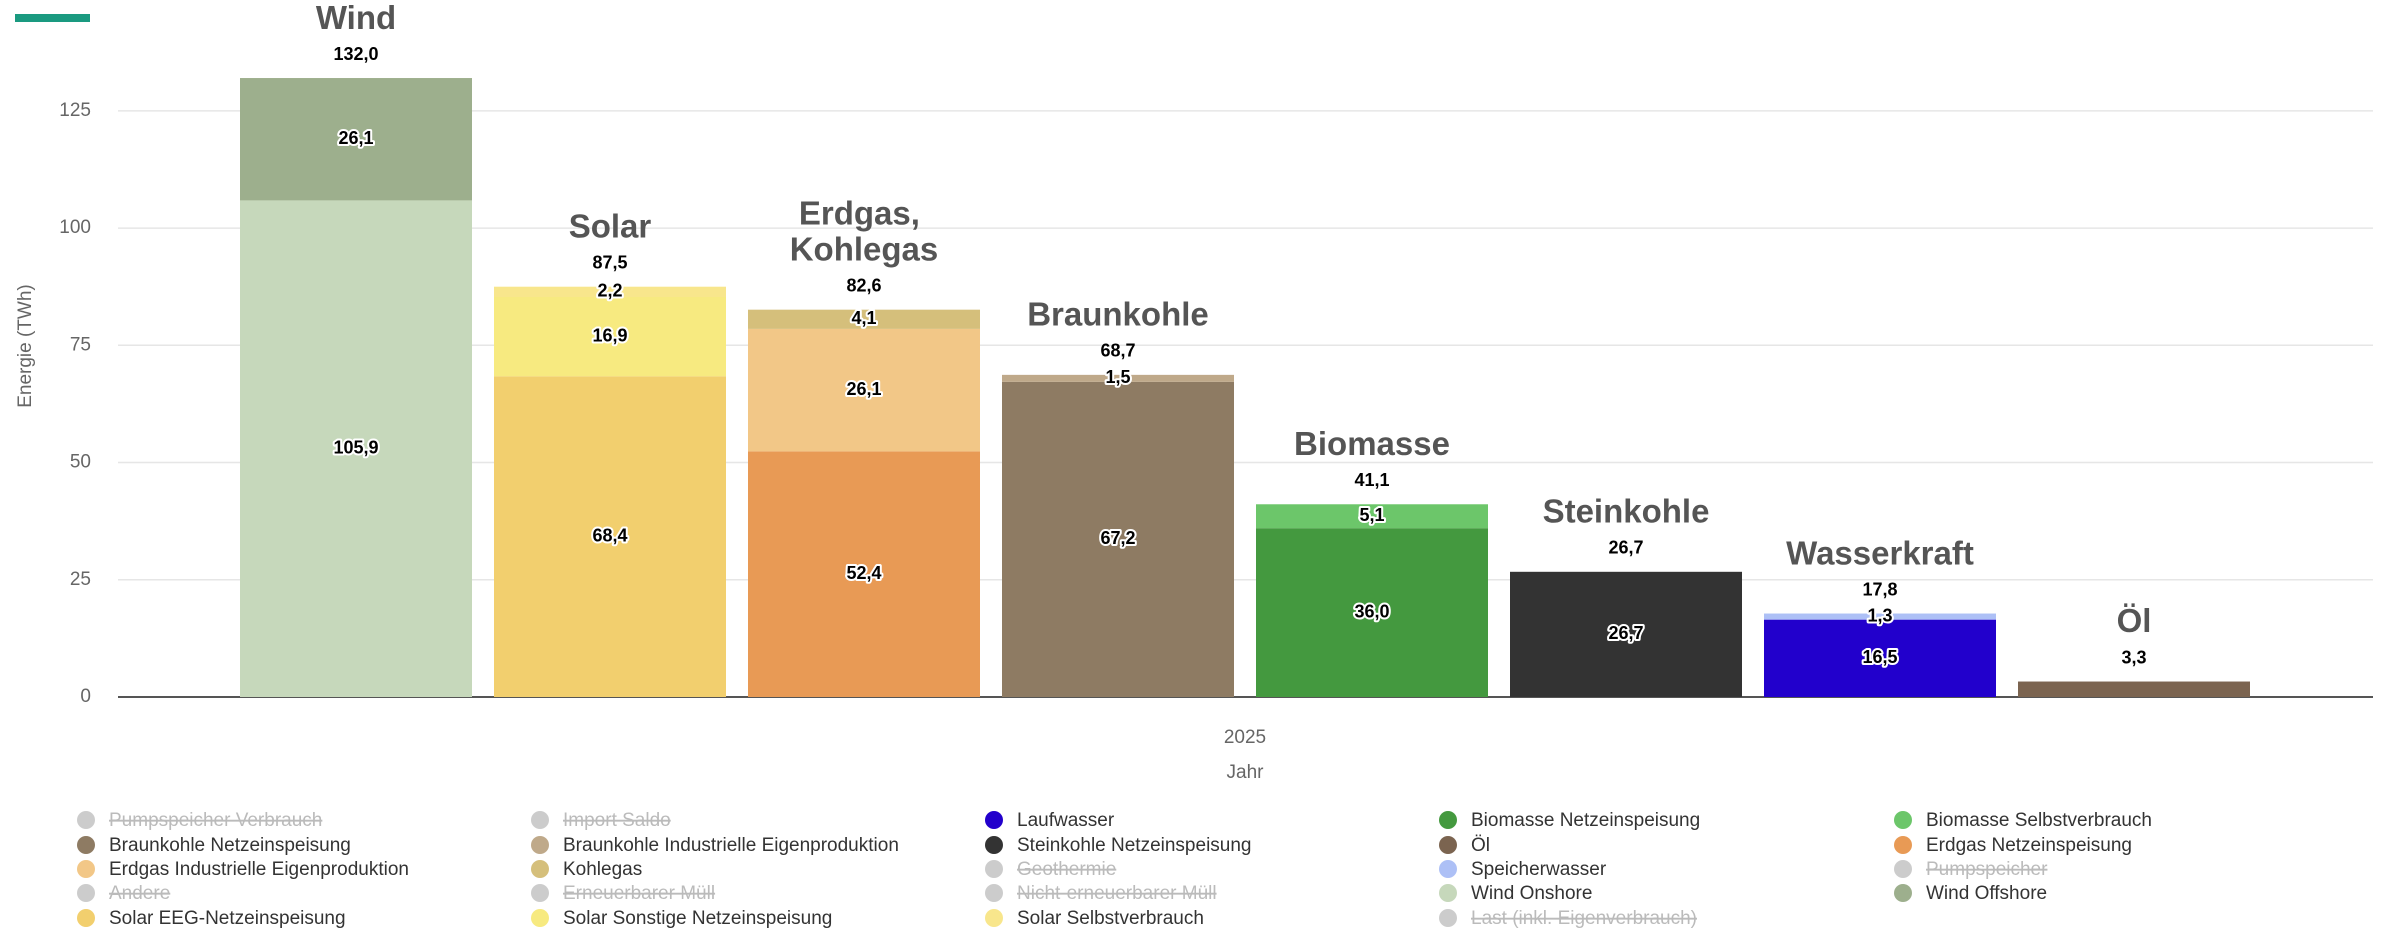 The width and height of the screenshot is (2382, 930). Describe the element at coordinates (602, 869) in the screenshot. I see `legend-label: Kohlegas` at that location.